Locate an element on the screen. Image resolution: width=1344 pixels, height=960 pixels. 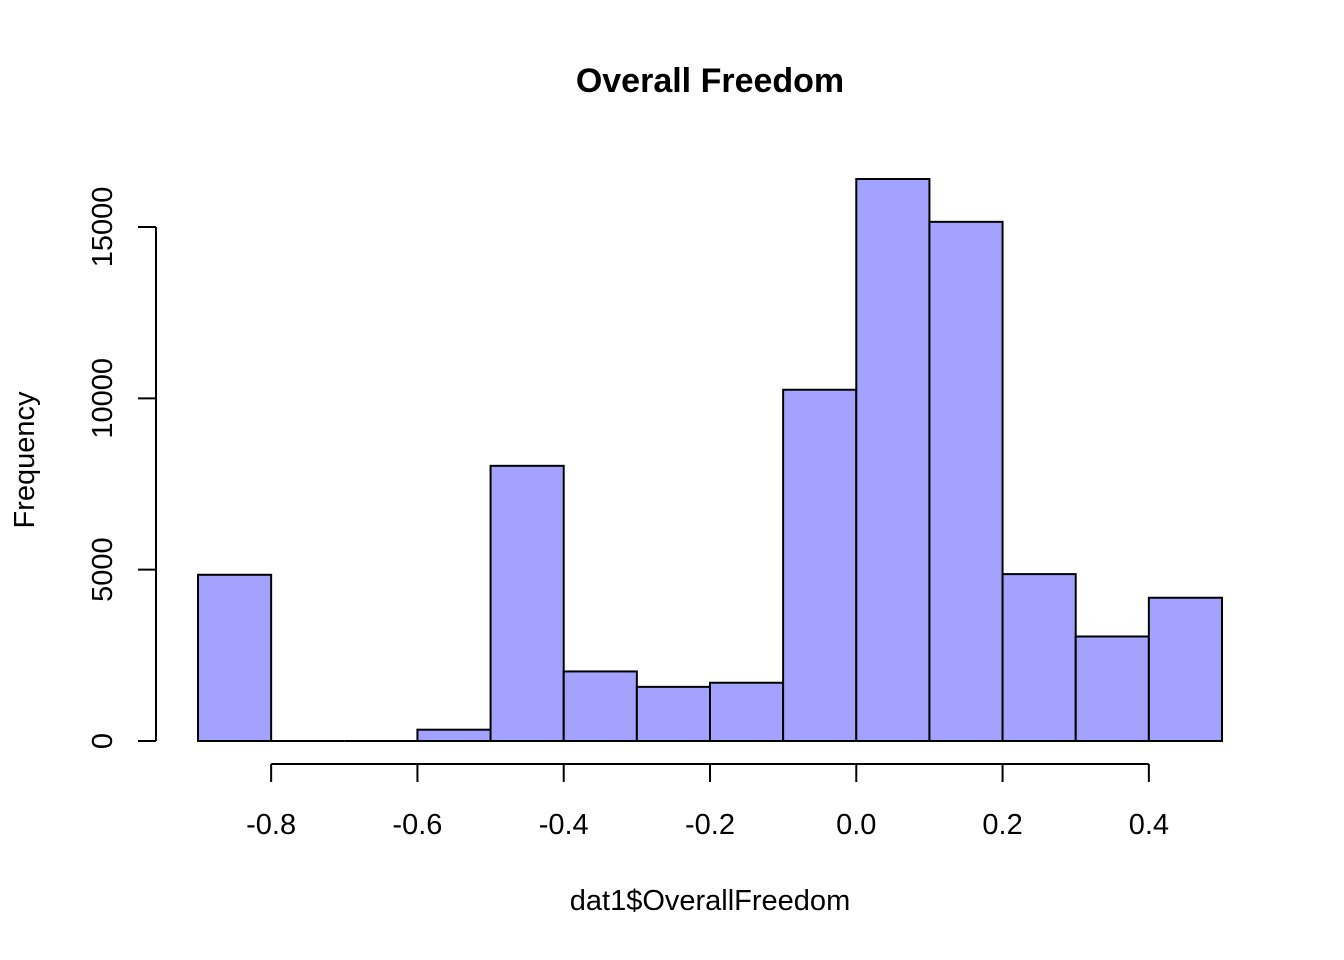
y-tick-label: 15000 is located at coordinates (103, 227).